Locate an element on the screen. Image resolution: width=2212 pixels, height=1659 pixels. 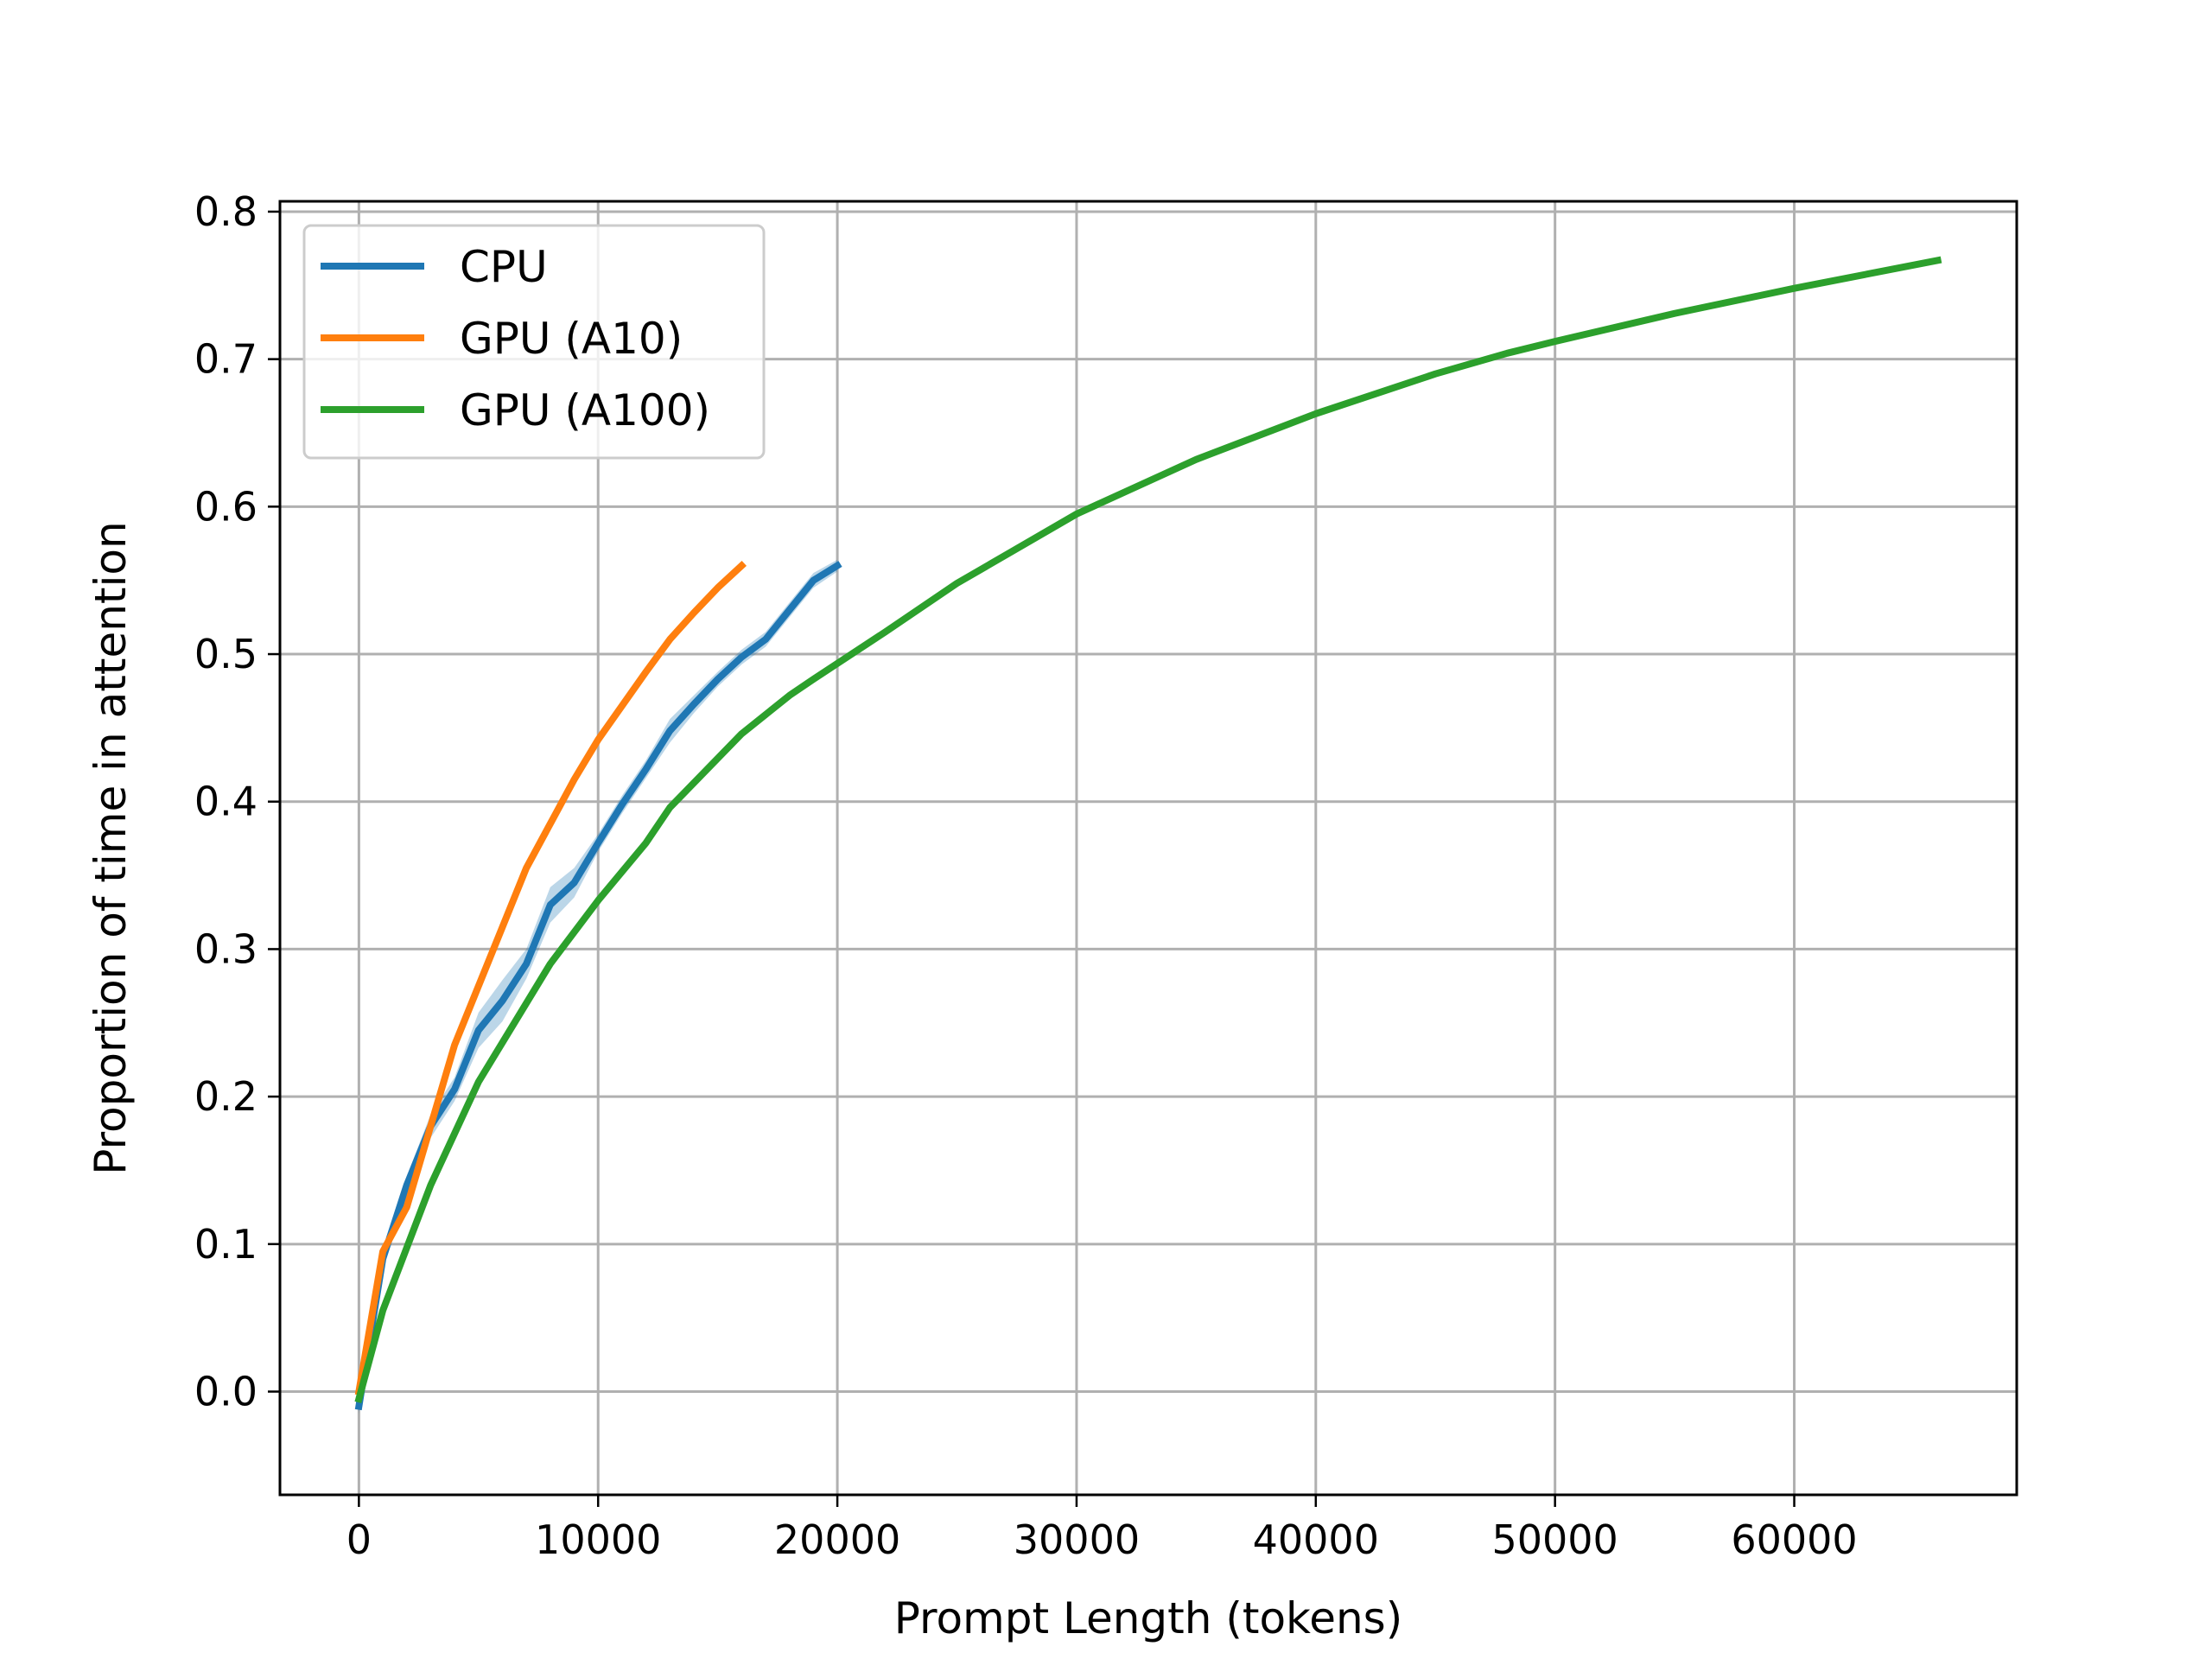
x-tick-label: 0 is located at coordinates (359, 1539).